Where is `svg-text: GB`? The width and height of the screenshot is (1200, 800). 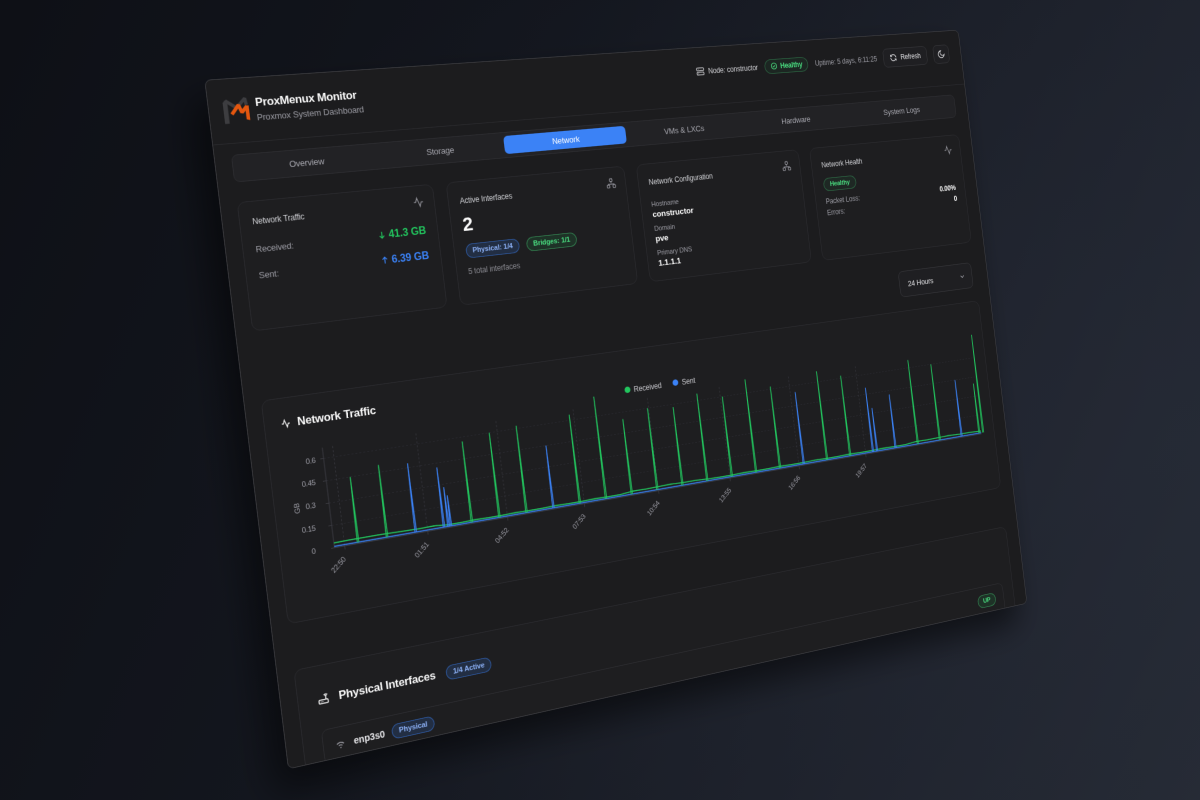 svg-text: GB is located at coordinates (297, 508).